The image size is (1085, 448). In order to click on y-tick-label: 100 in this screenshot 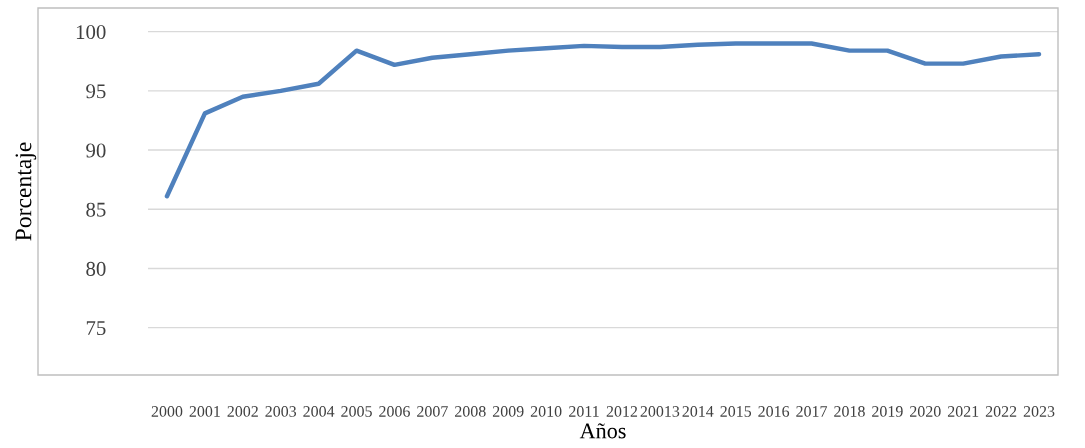, I will do `click(91, 32)`.